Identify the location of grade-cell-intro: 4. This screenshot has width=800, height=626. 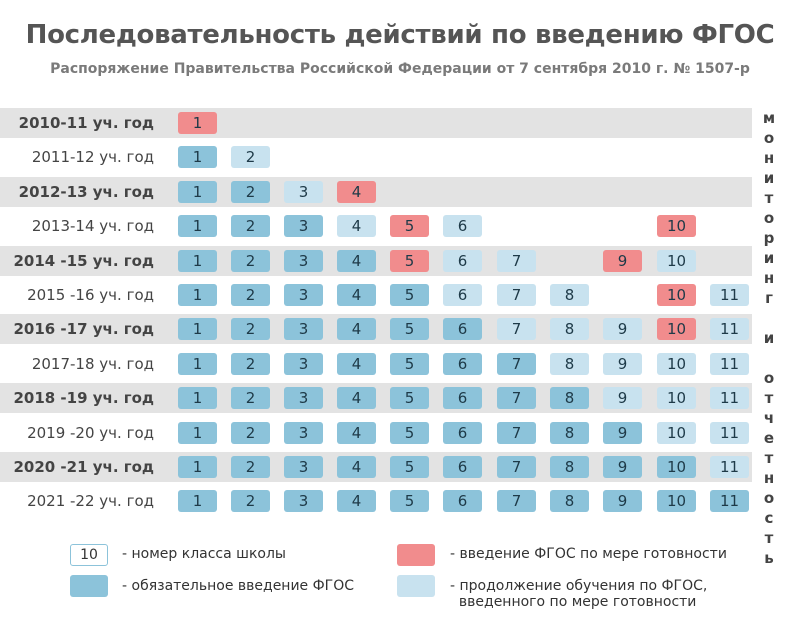
(356, 191).